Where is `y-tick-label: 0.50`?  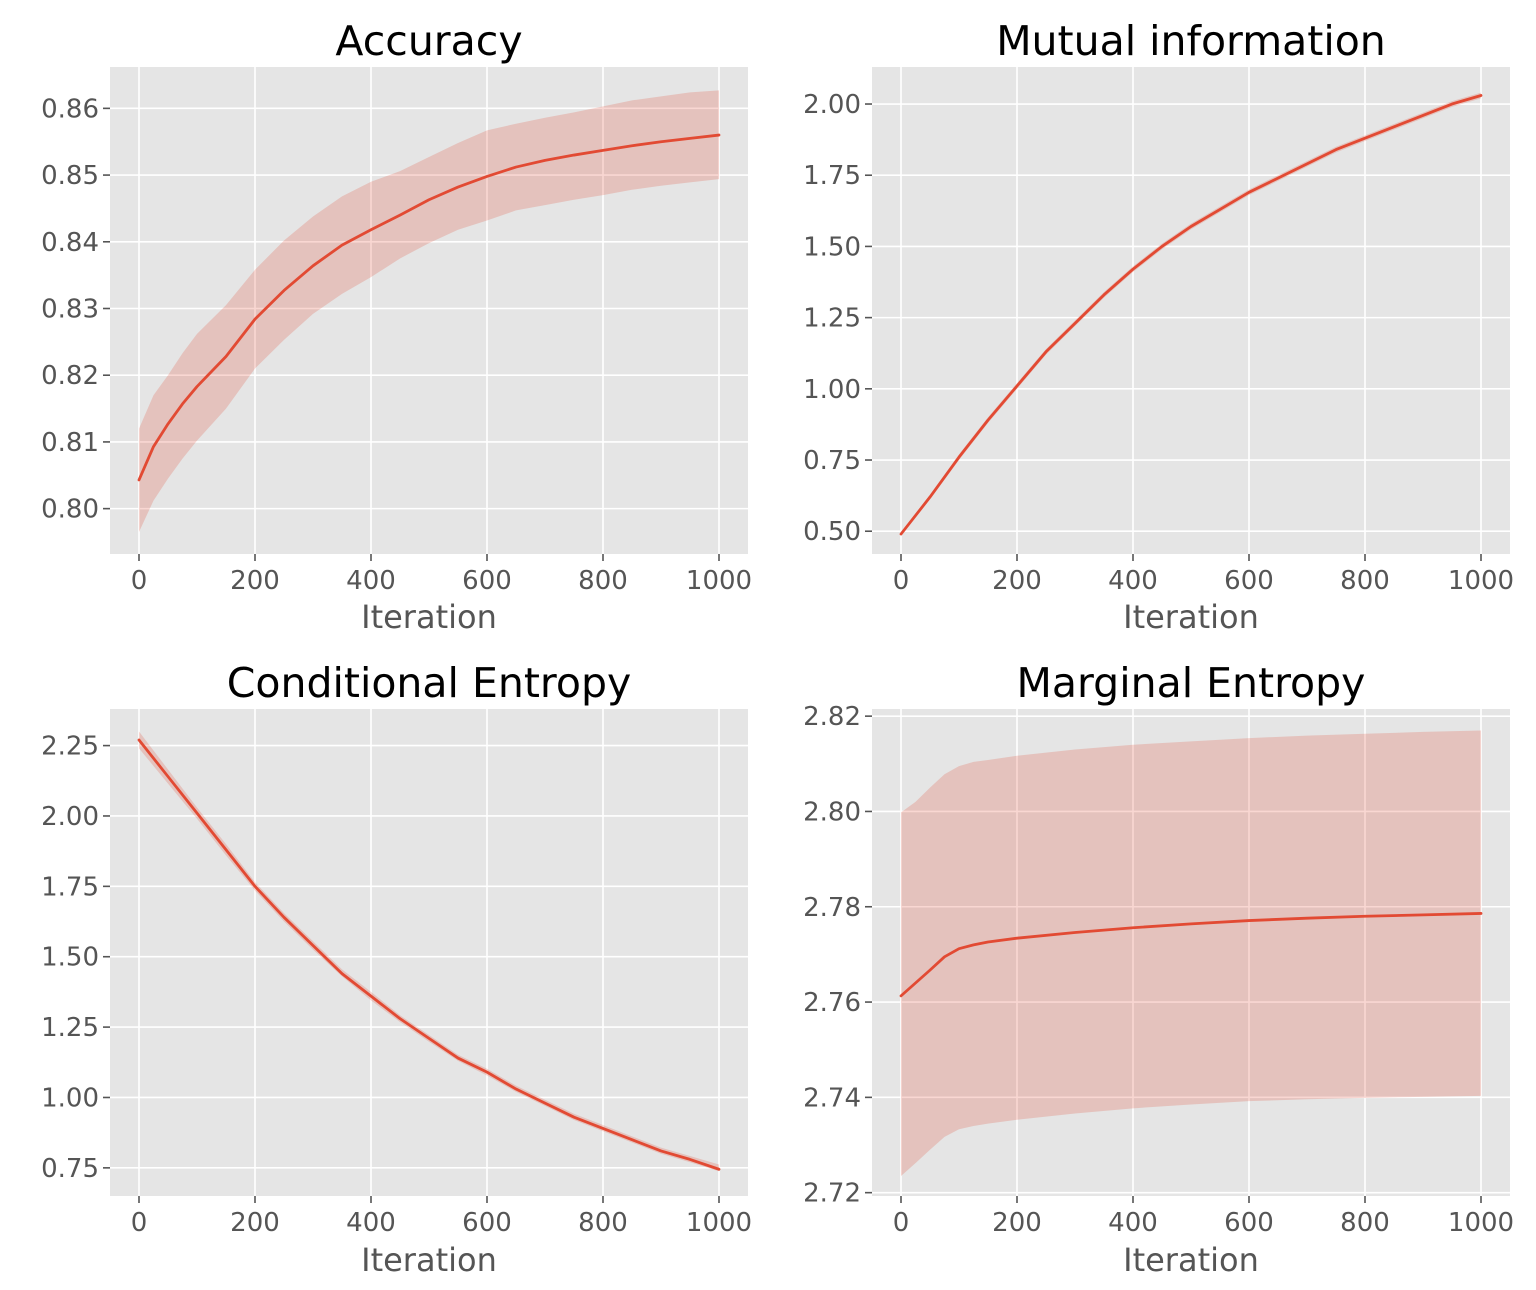 y-tick-label: 0.50 is located at coordinates (832, 532).